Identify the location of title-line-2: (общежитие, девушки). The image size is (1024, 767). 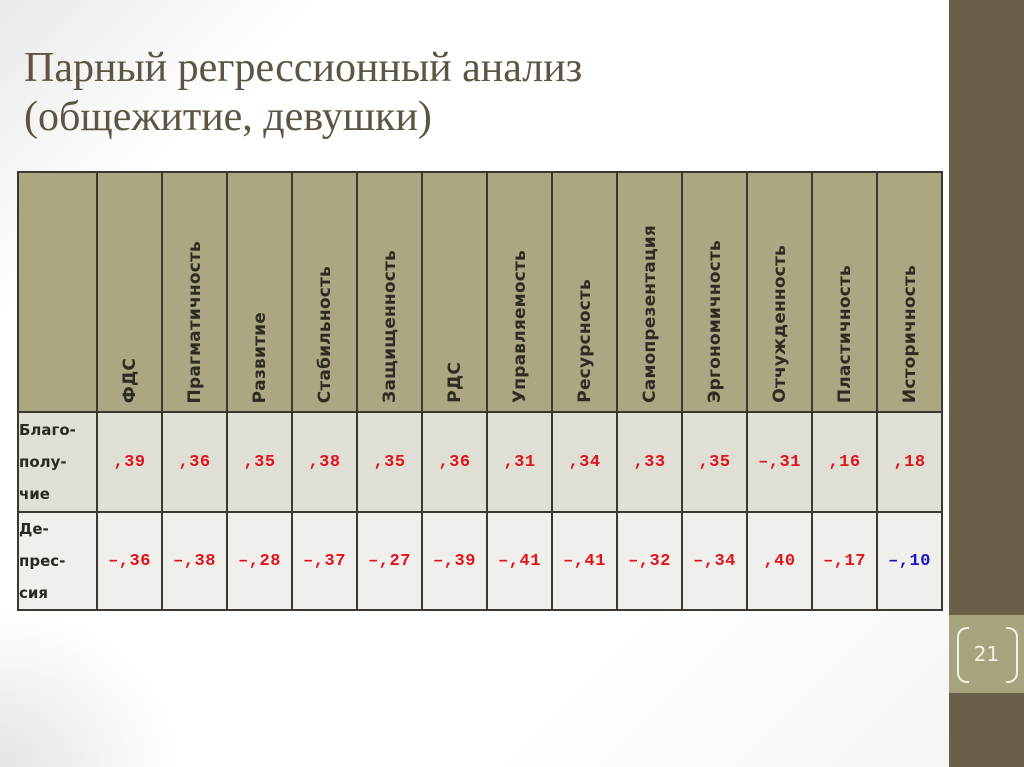
(228, 117).